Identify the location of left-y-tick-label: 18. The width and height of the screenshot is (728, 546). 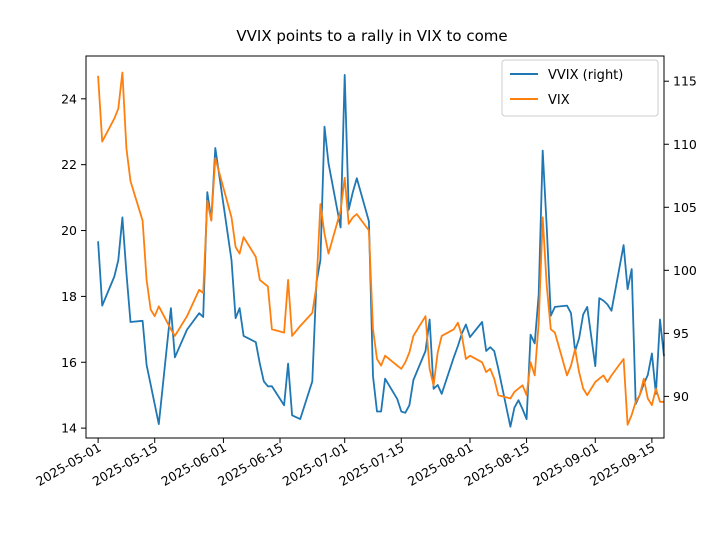
(69, 296).